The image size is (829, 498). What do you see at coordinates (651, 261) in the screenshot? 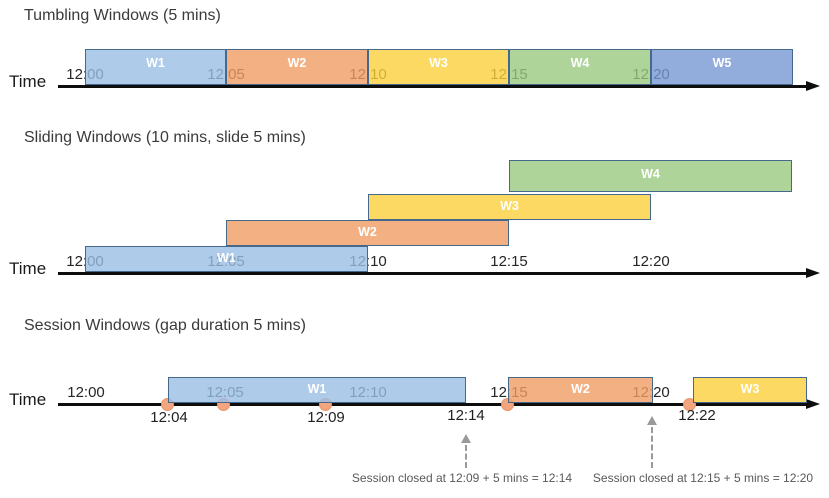
I see `sliding-tick: 12:20` at bounding box center [651, 261].